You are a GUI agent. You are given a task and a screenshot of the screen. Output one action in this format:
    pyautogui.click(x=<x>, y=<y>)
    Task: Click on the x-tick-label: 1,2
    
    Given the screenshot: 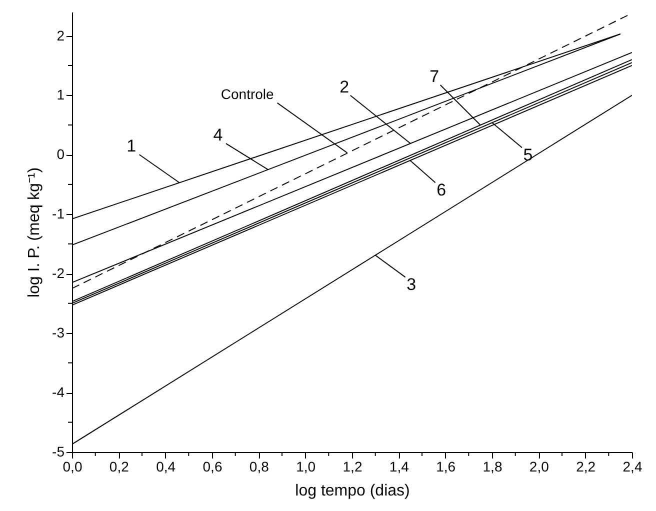 What is the action you would take?
    pyautogui.click(x=352, y=466)
    